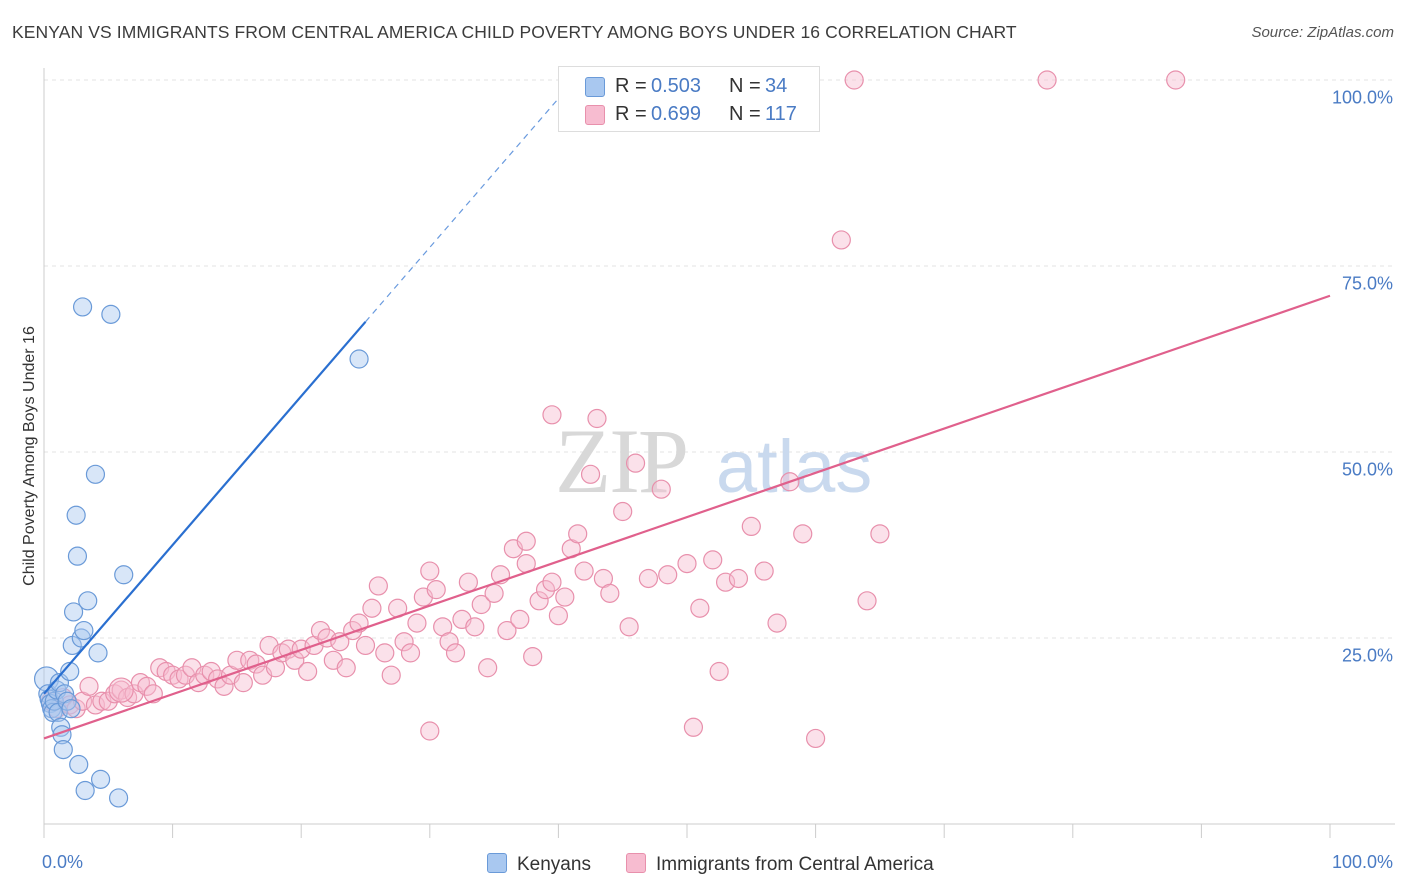  Describe the element at coordinates (794, 466) in the screenshot. I see `watermark-atlas: atlas` at that location.